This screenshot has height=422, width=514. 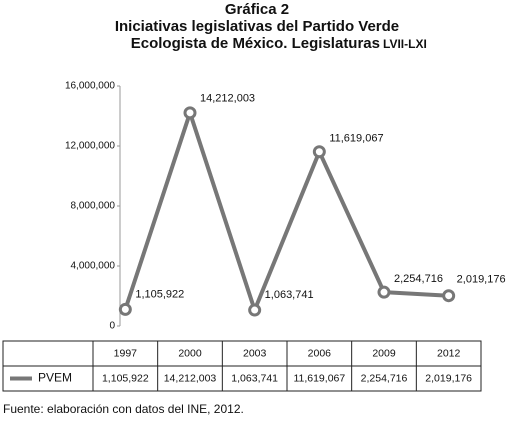 I want to click on table-value: 11,619,067, so click(x=319, y=378).